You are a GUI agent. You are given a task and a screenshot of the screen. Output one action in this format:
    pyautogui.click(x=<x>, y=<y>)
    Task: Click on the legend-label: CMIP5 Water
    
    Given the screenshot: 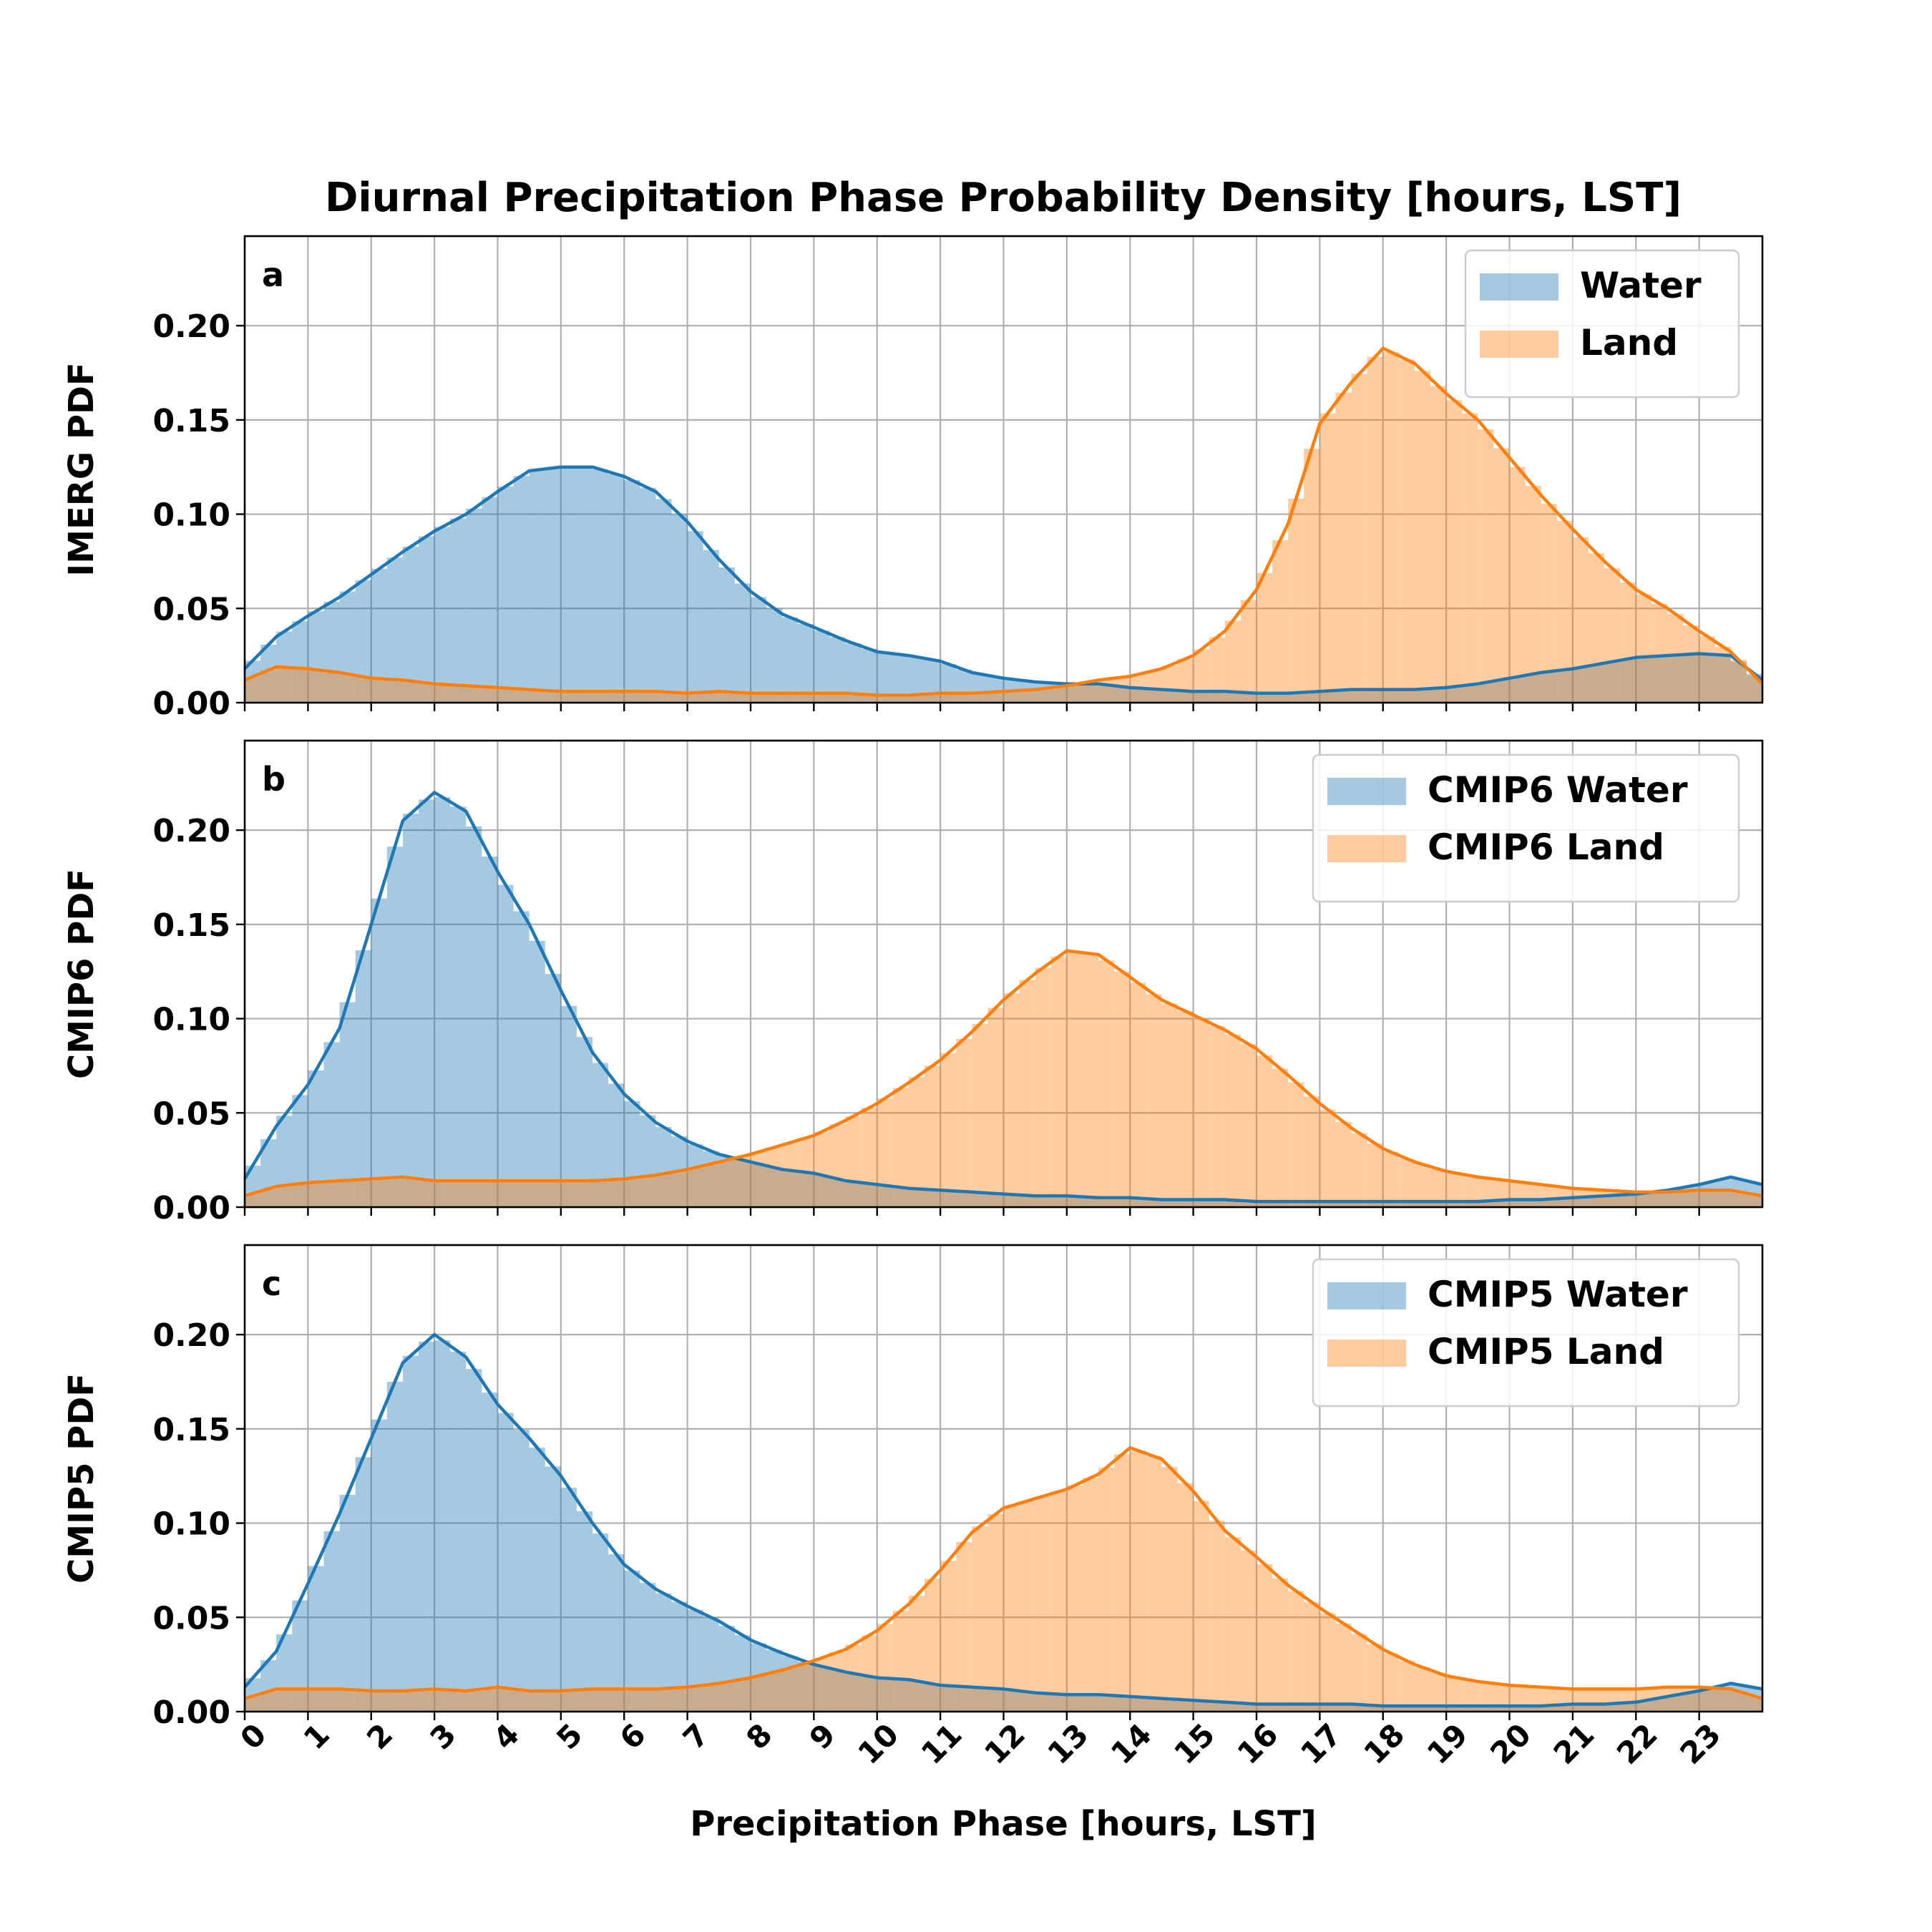 What is the action you would take?
    pyautogui.click(x=1558, y=1294)
    